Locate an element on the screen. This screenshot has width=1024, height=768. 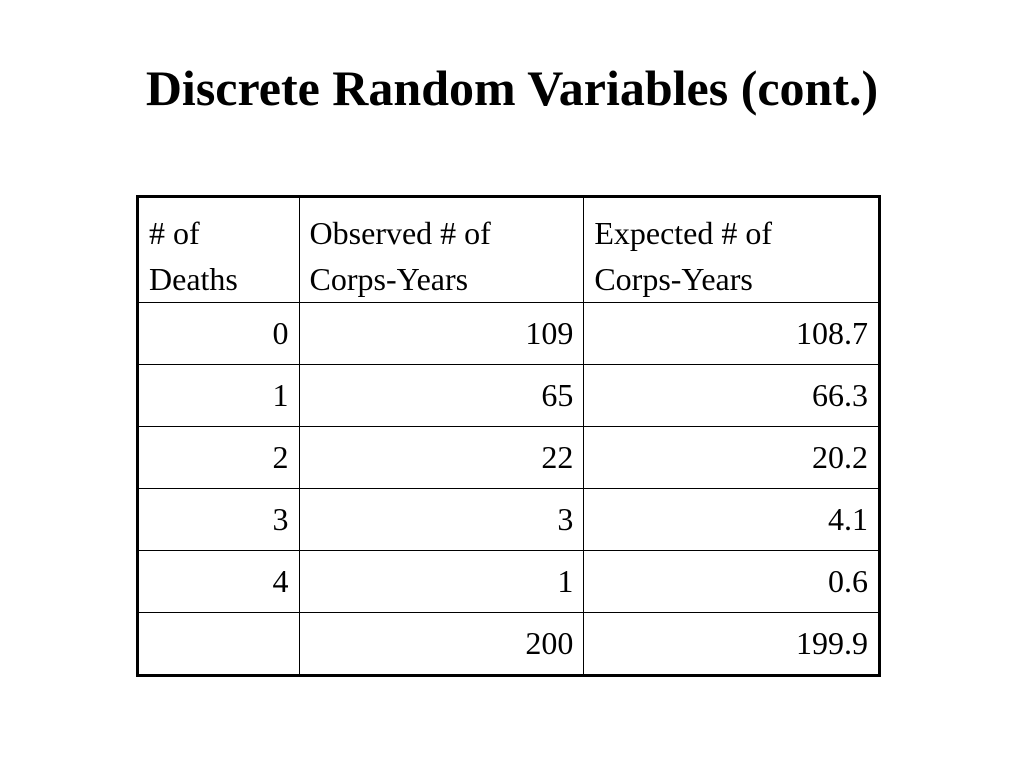
header-deaths-line2: Deaths is located at coordinates (193, 279).